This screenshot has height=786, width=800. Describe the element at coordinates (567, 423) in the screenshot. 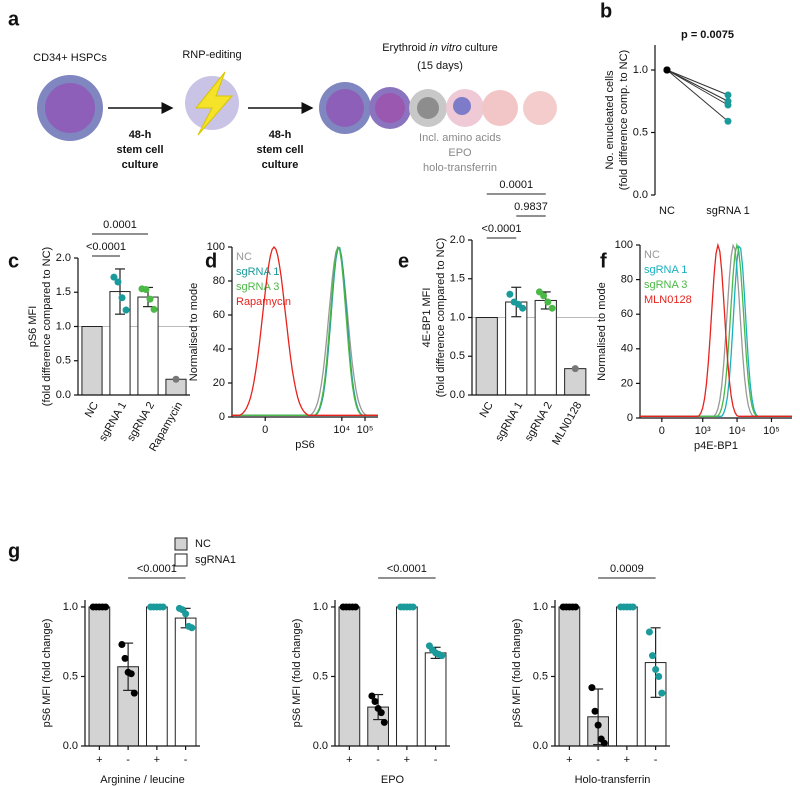

I see `x-tick-label: MLN0128` at that location.